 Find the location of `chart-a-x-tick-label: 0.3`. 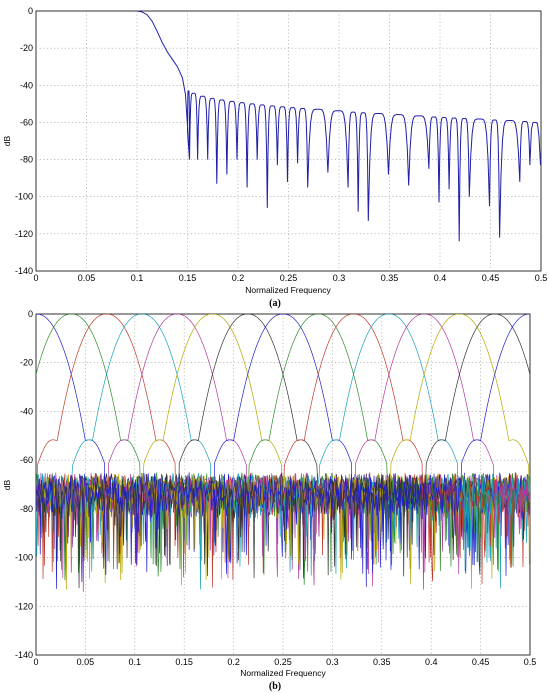

chart-a-x-tick-label: 0.3 is located at coordinates (339, 278).